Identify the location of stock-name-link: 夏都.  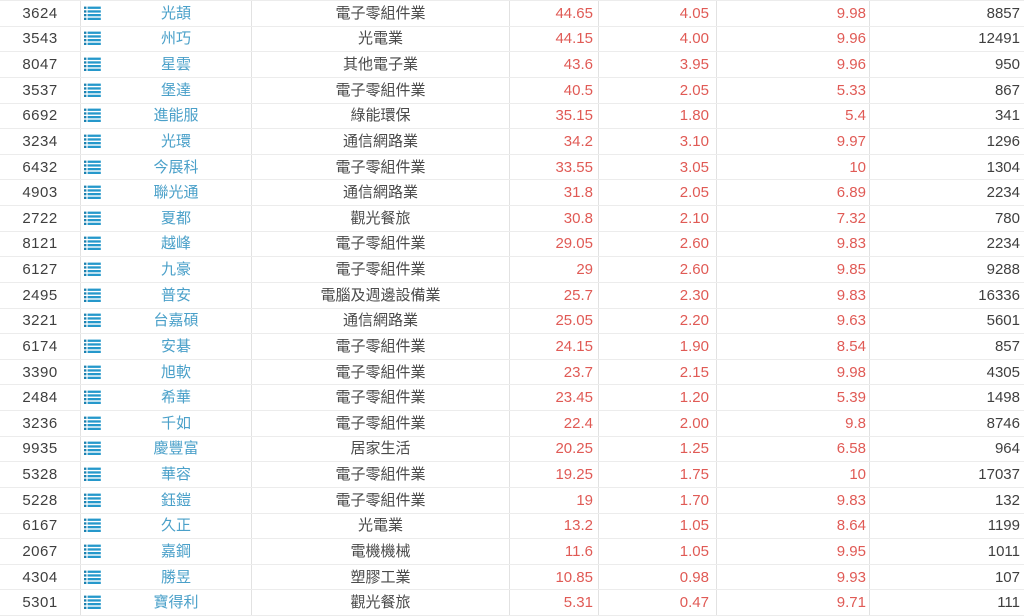
(175, 218).